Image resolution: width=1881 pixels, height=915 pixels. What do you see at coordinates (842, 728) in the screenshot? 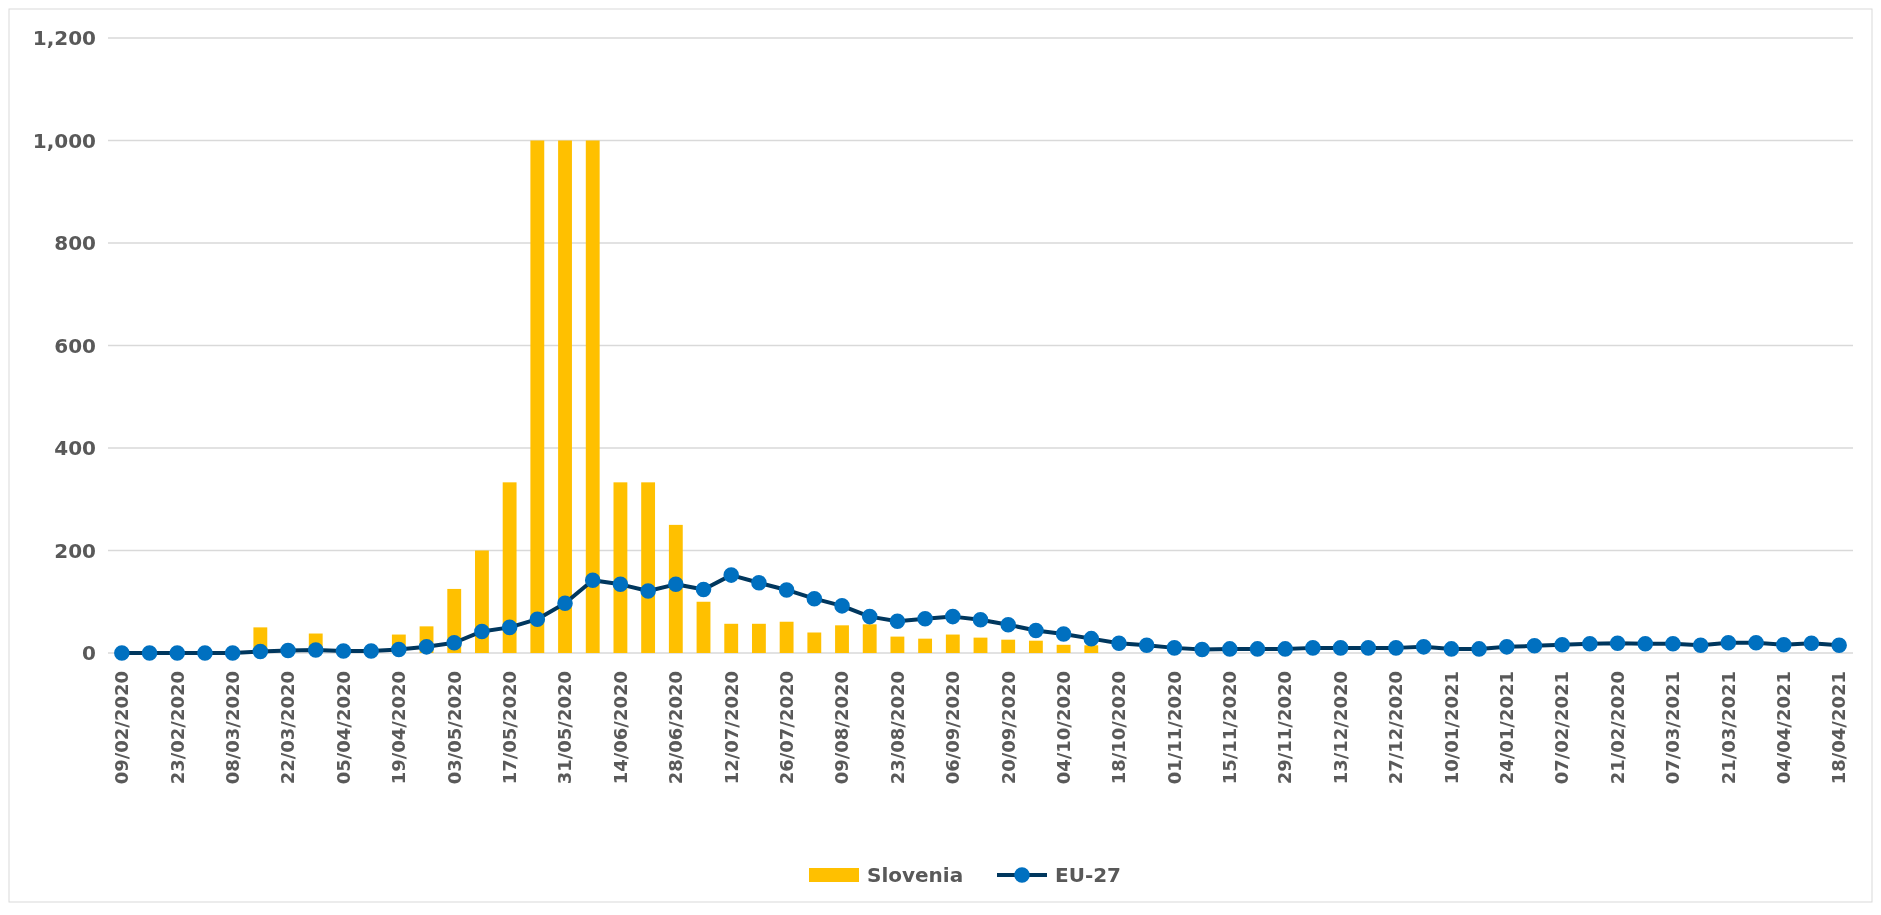
I see `x-tick-label: 09/08/2020` at bounding box center [842, 728].